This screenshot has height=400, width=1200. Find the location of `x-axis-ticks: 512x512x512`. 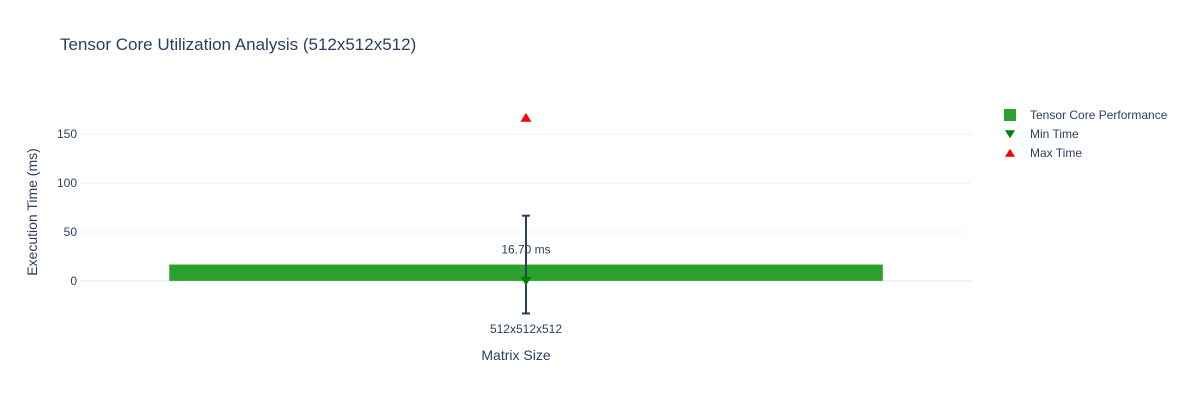

x-axis-ticks: 512x512x512 is located at coordinates (526, 329).